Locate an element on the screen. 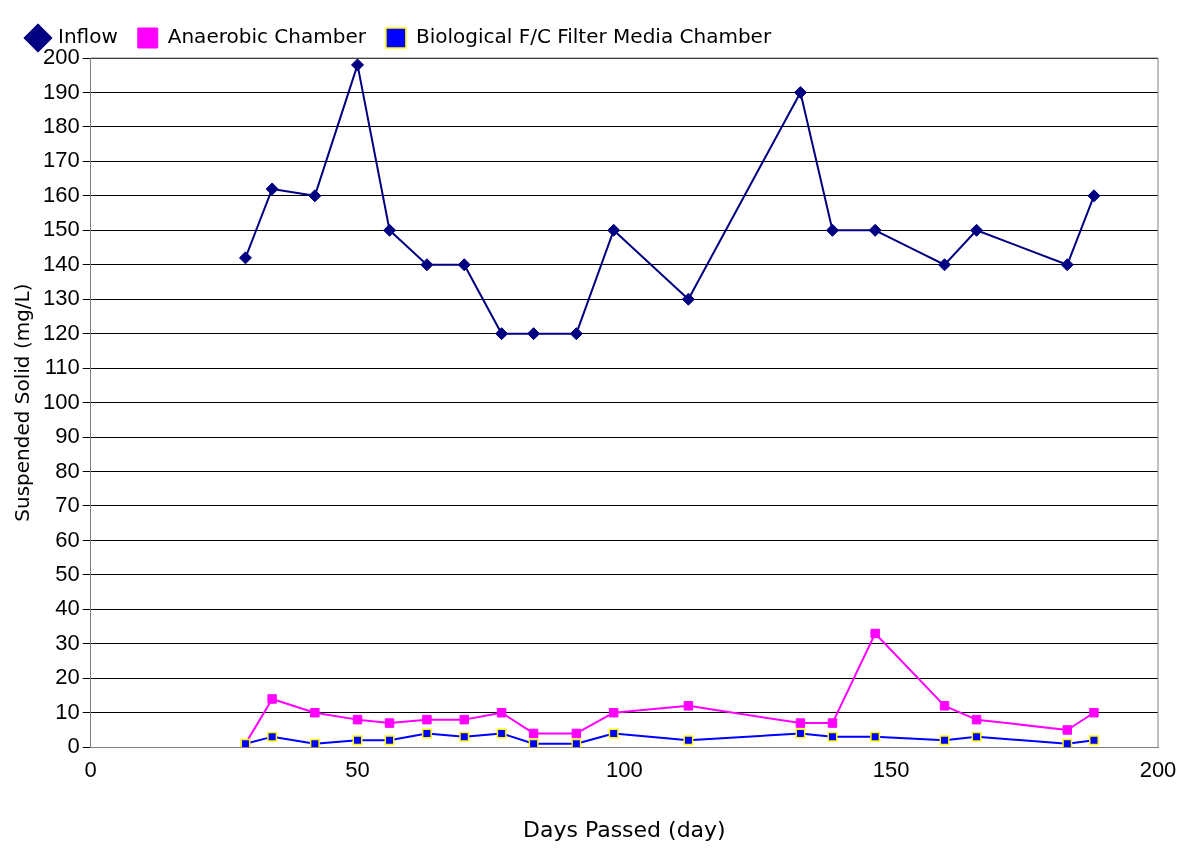 This screenshot has height=858, width=1199. x-tick-label: 150 is located at coordinates (891, 770).